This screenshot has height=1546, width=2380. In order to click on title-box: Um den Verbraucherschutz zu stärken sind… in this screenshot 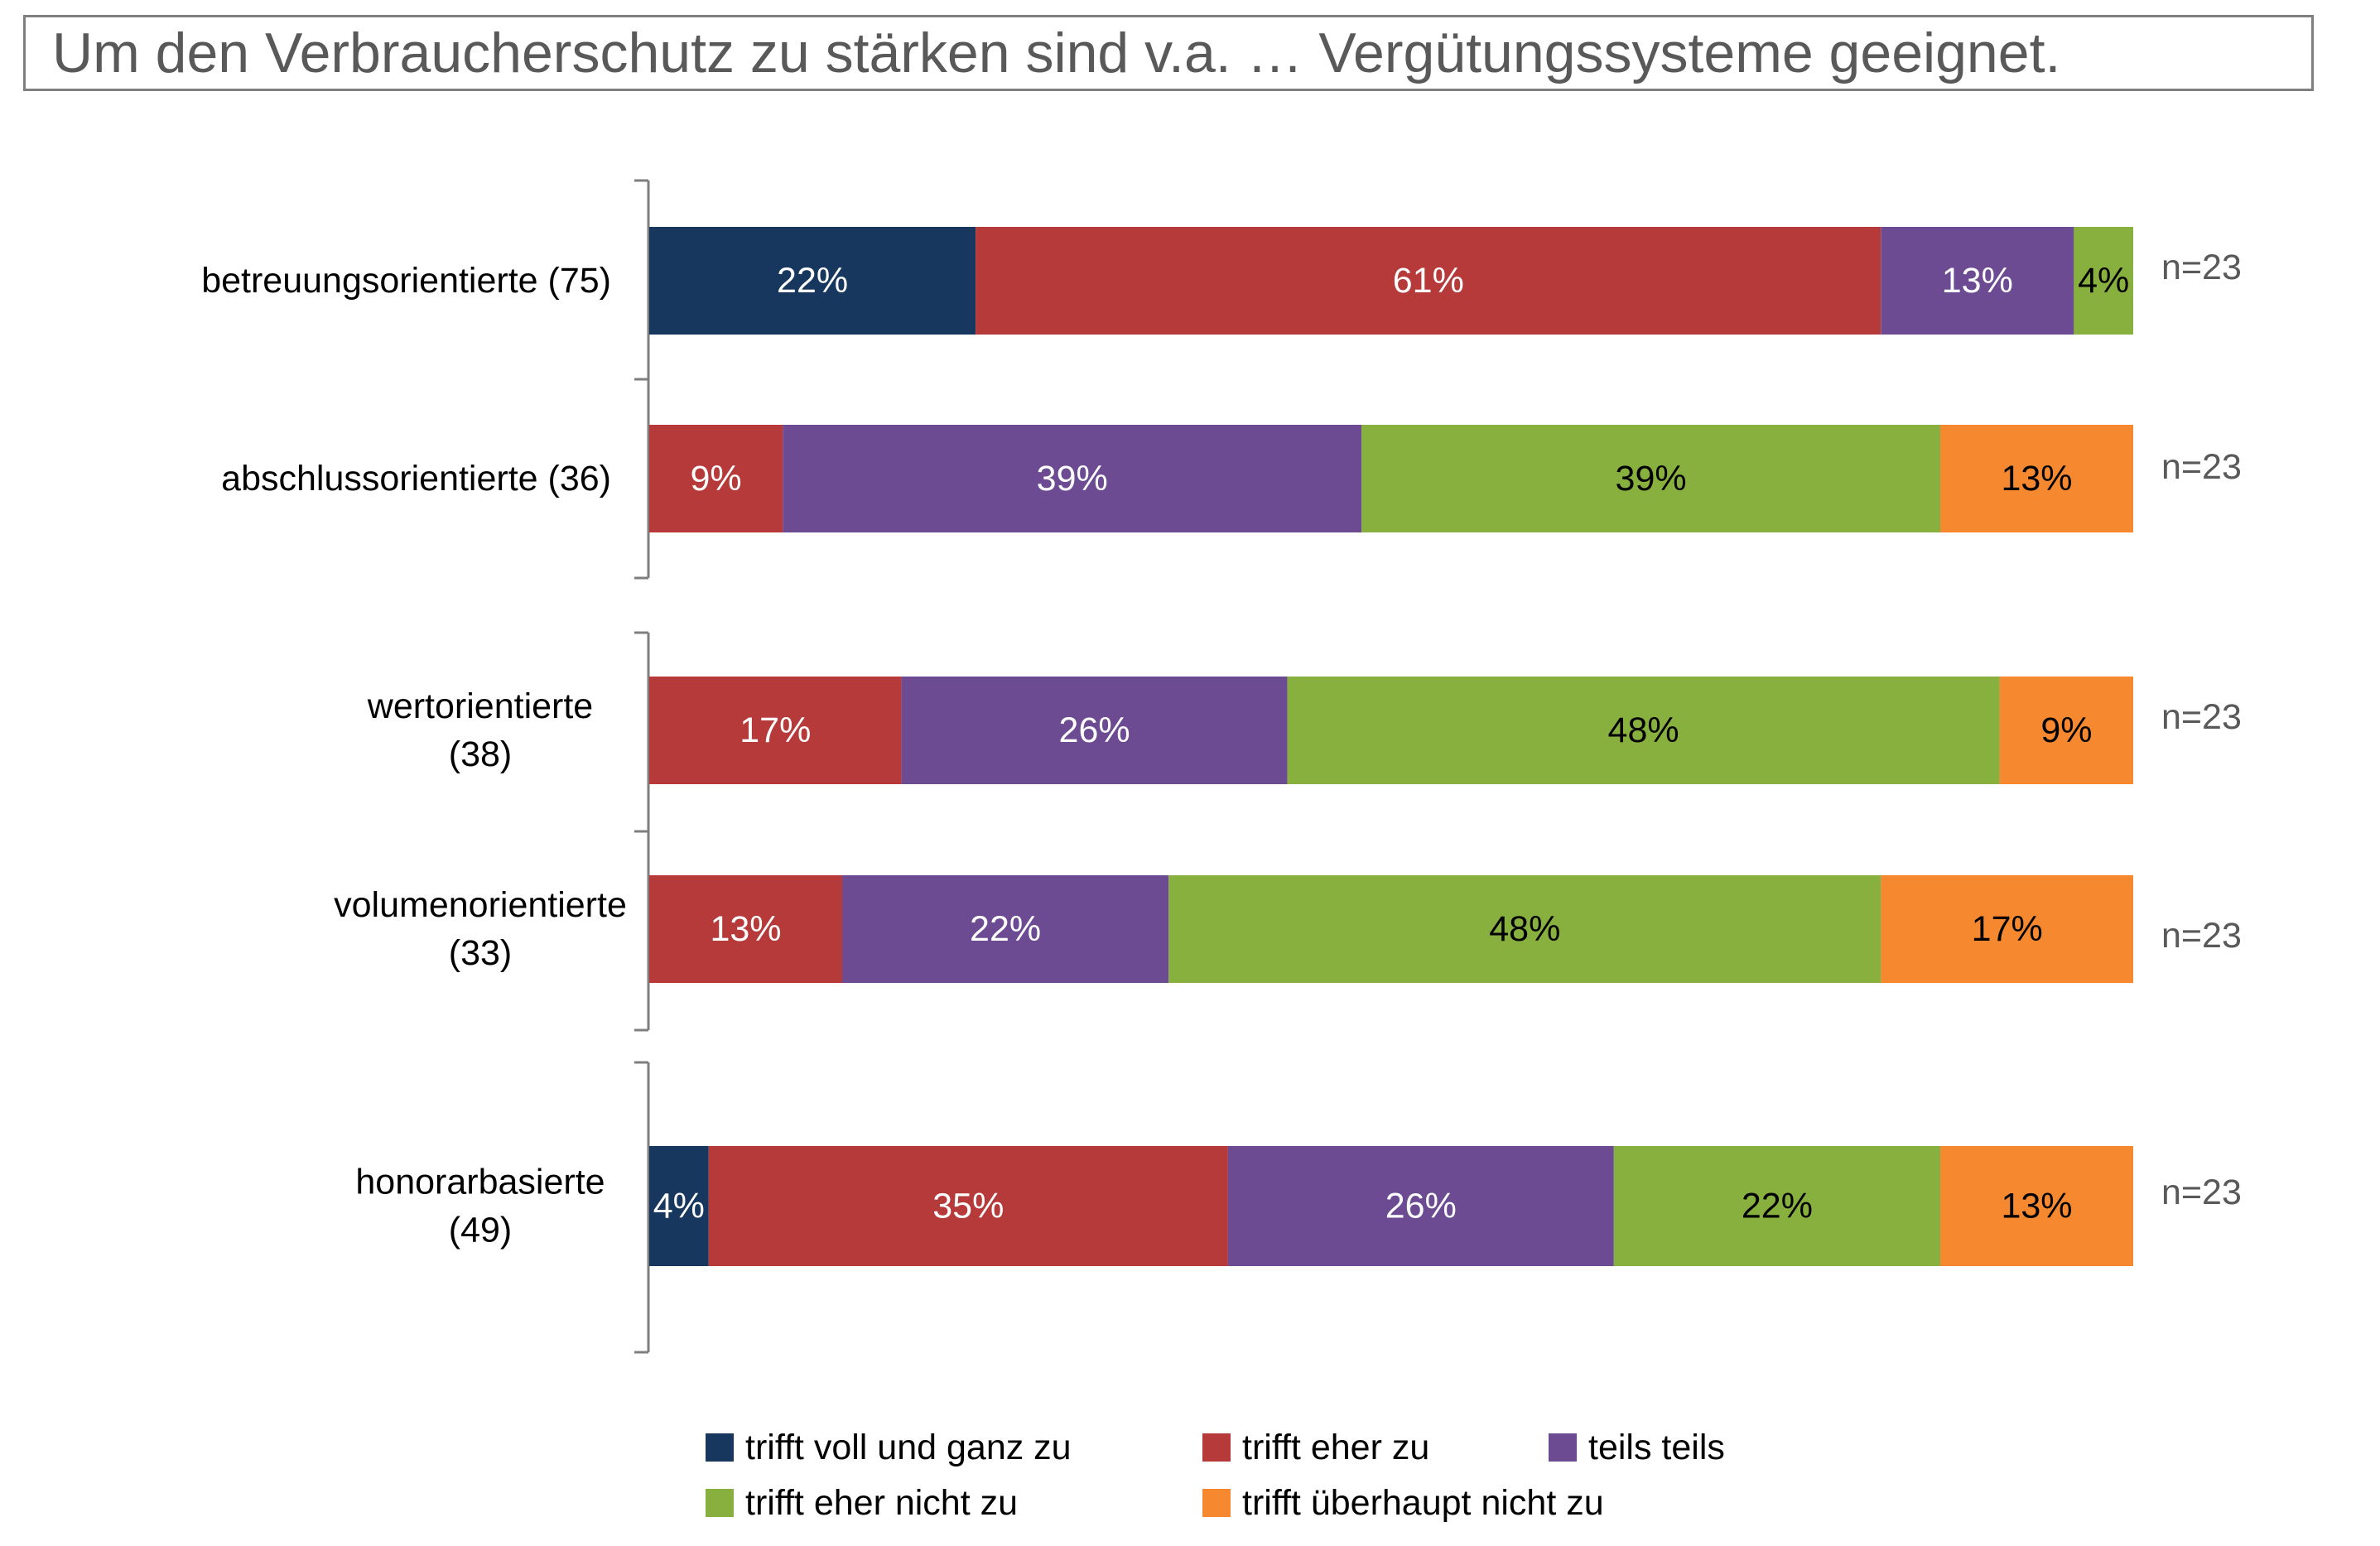, I will do `click(1168, 53)`.